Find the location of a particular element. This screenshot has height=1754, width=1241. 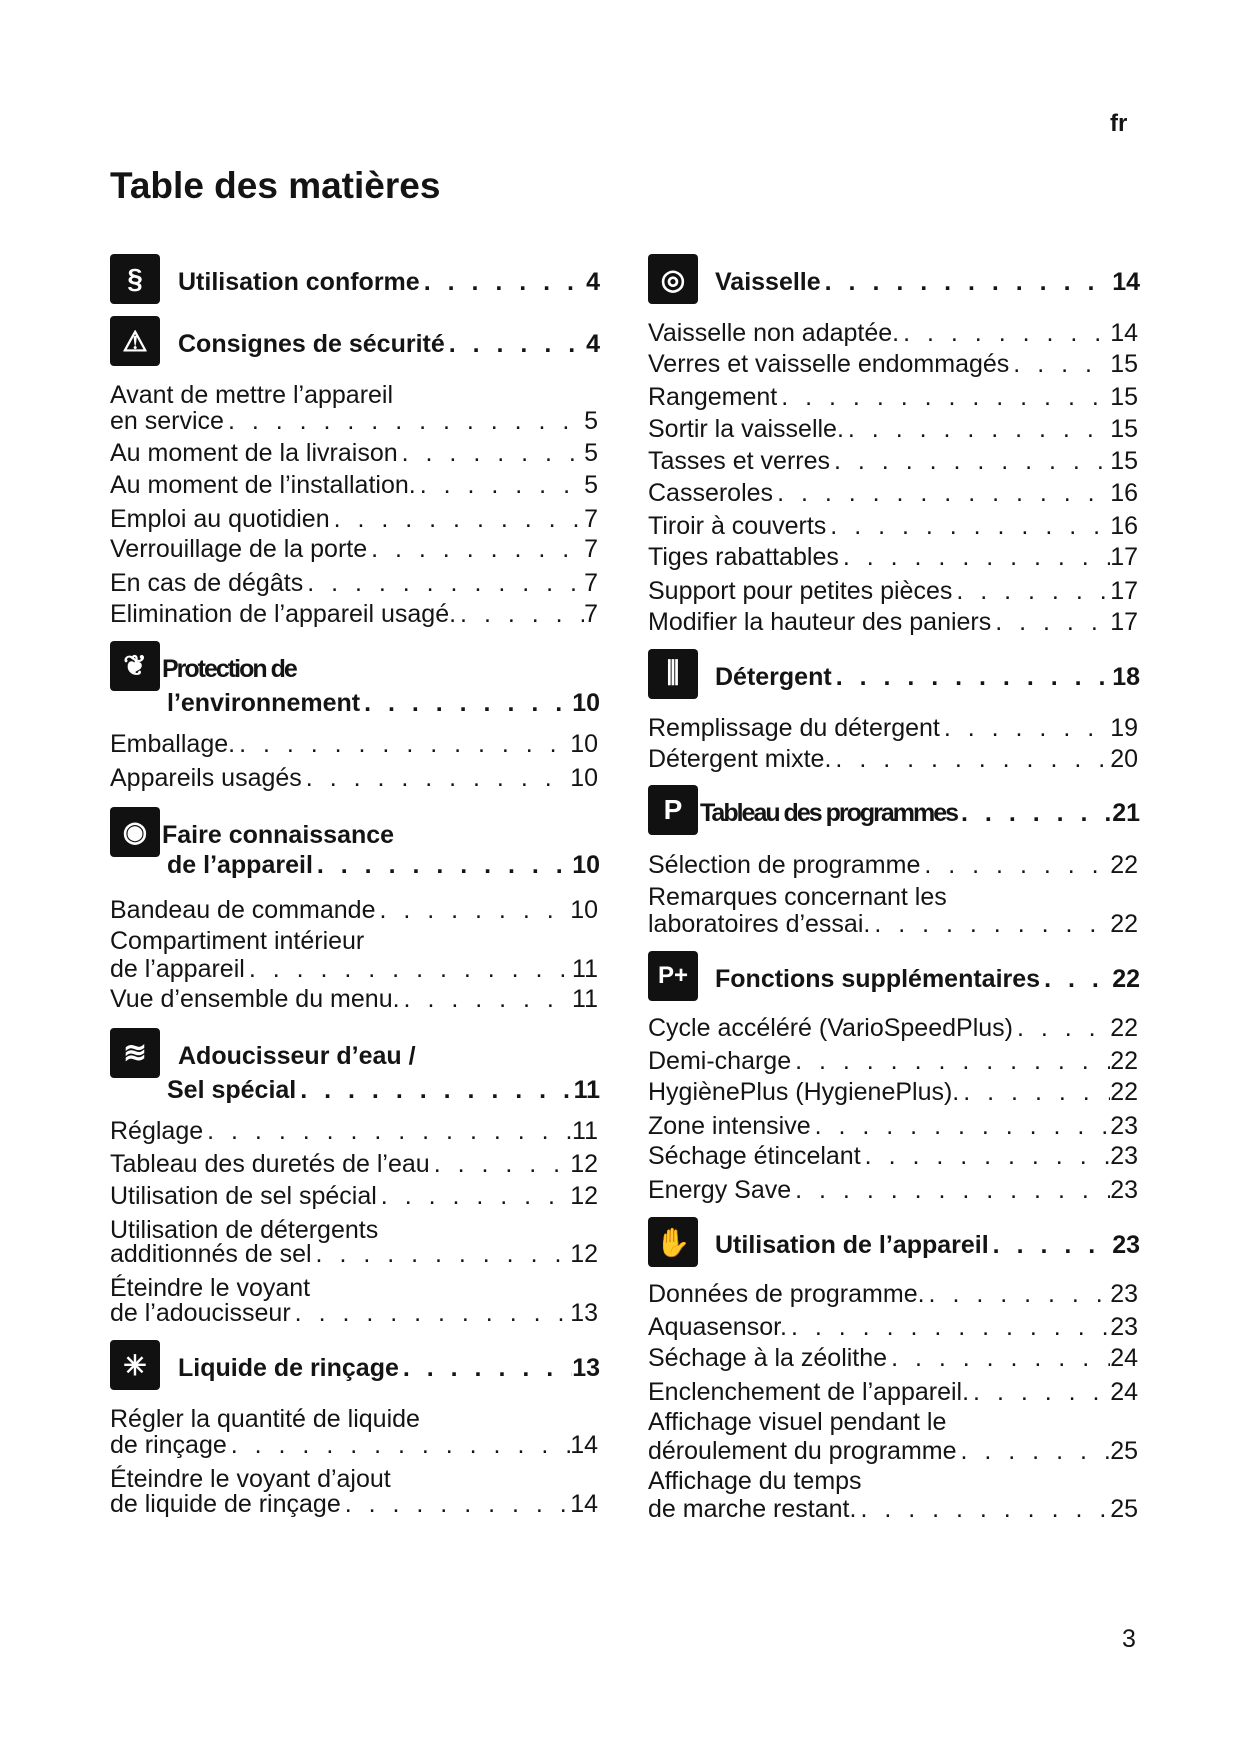

toc-entry: Éteindre le voyant d’ajout is located at coordinates (354, 1479).